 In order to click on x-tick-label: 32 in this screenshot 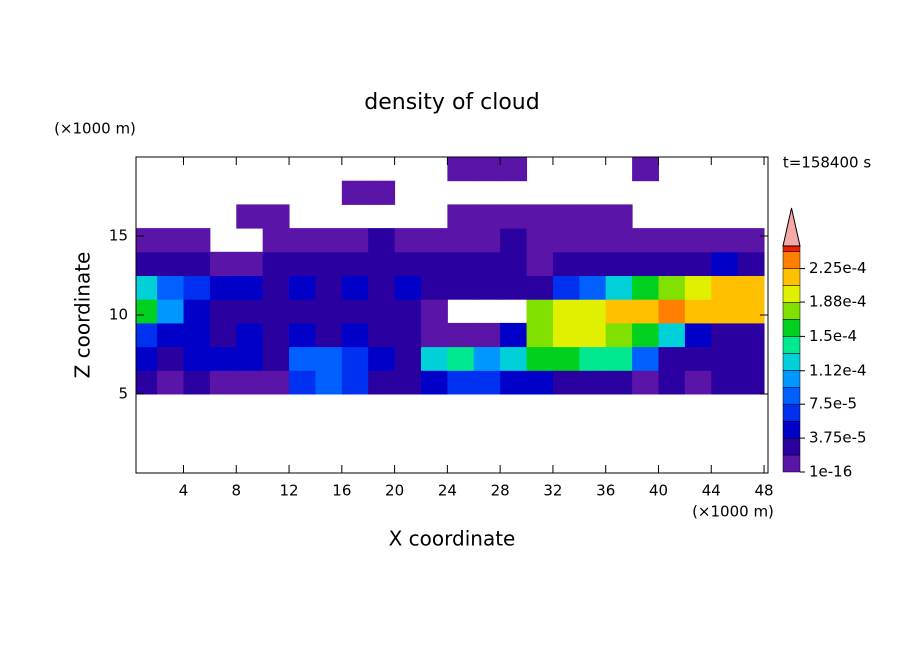, I will do `click(552, 491)`.